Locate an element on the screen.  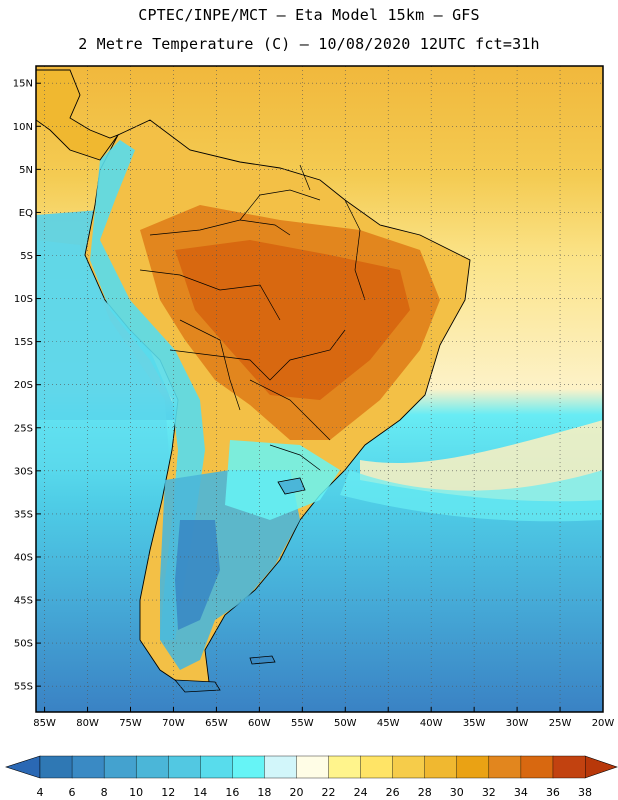
very-hot-core is located at coordinates (292, 320).